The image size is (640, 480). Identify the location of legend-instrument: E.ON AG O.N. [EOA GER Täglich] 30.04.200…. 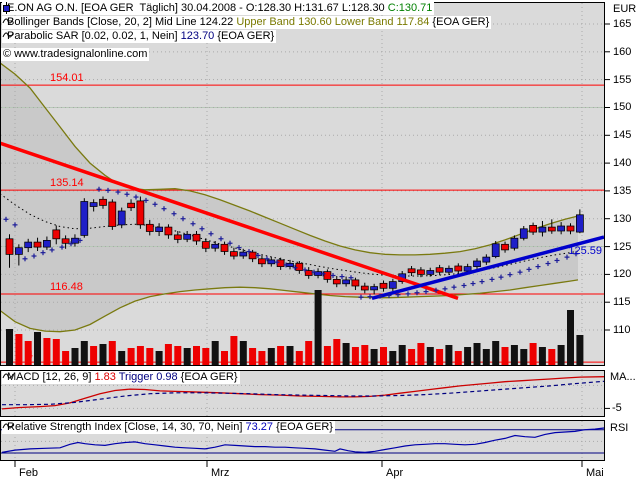
(218, 8).